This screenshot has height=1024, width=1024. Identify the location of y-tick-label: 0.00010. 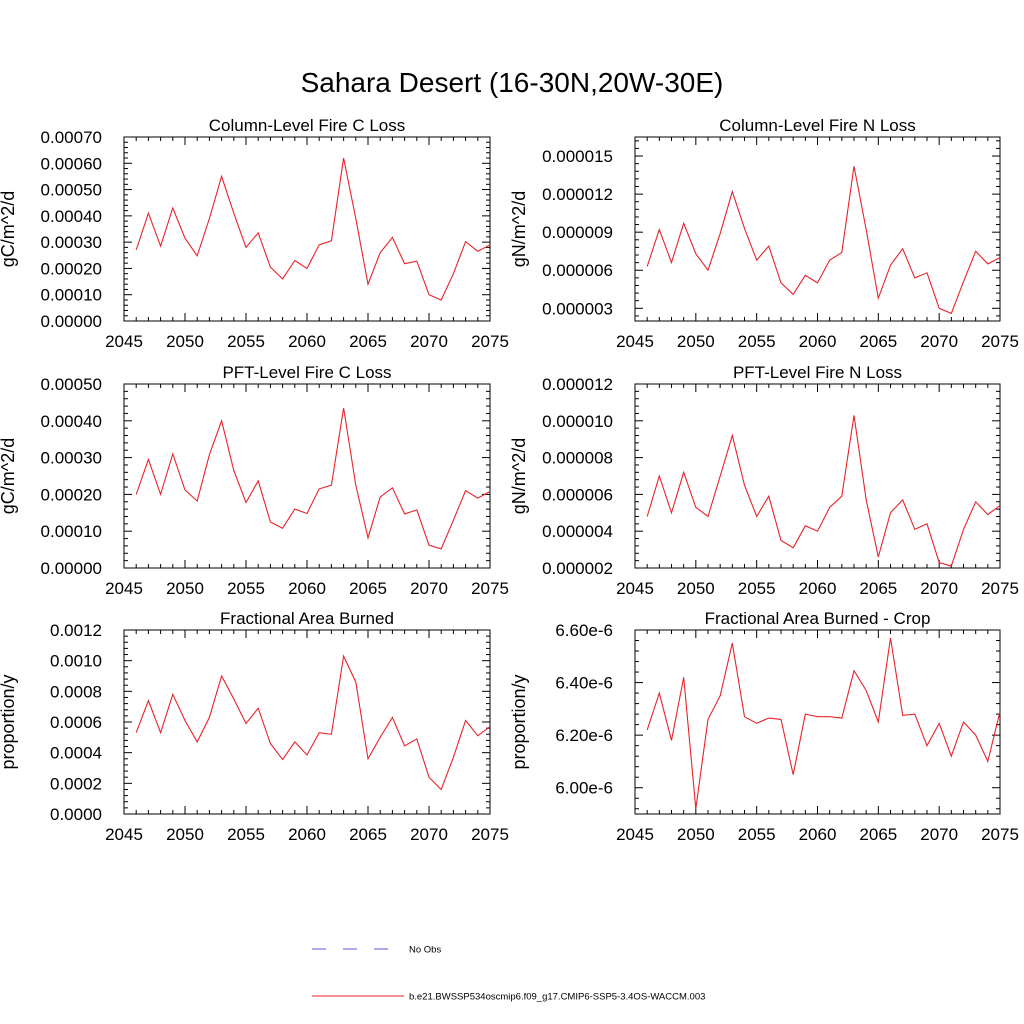
(71, 531).